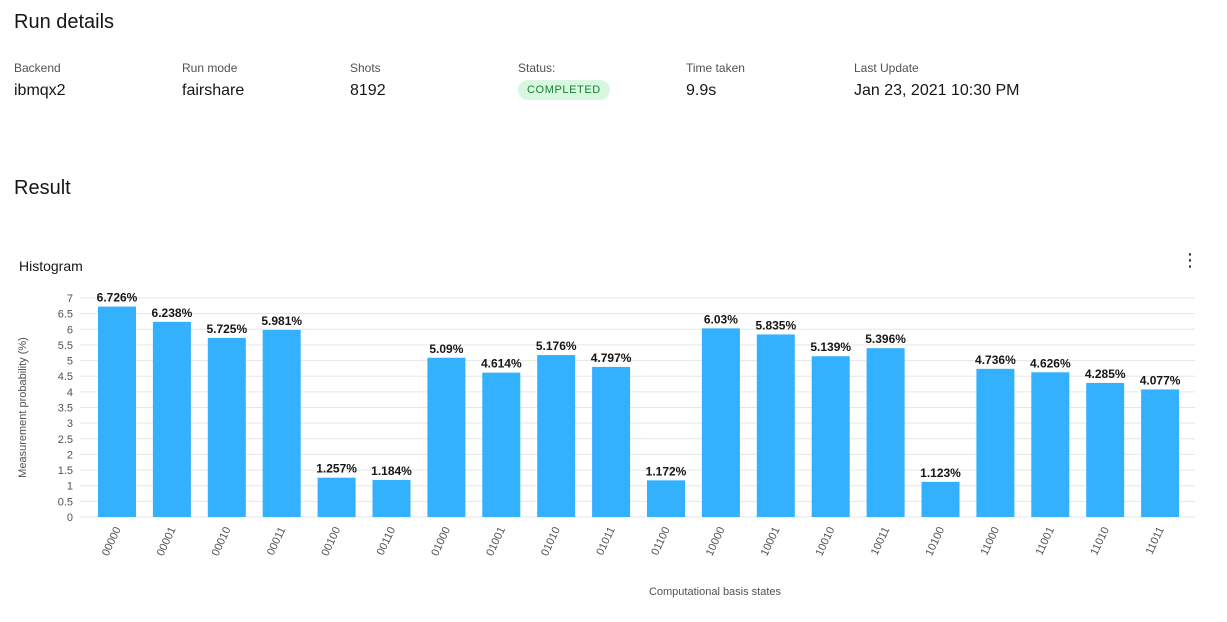  I want to click on bar-value-label: 5.725%, so click(226, 329).